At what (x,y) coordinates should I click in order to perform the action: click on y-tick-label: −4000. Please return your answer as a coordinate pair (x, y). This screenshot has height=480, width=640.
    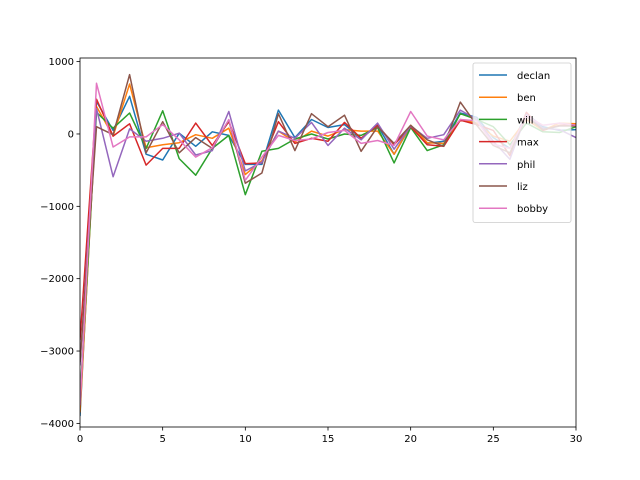
    Looking at the image, I should click on (57, 424).